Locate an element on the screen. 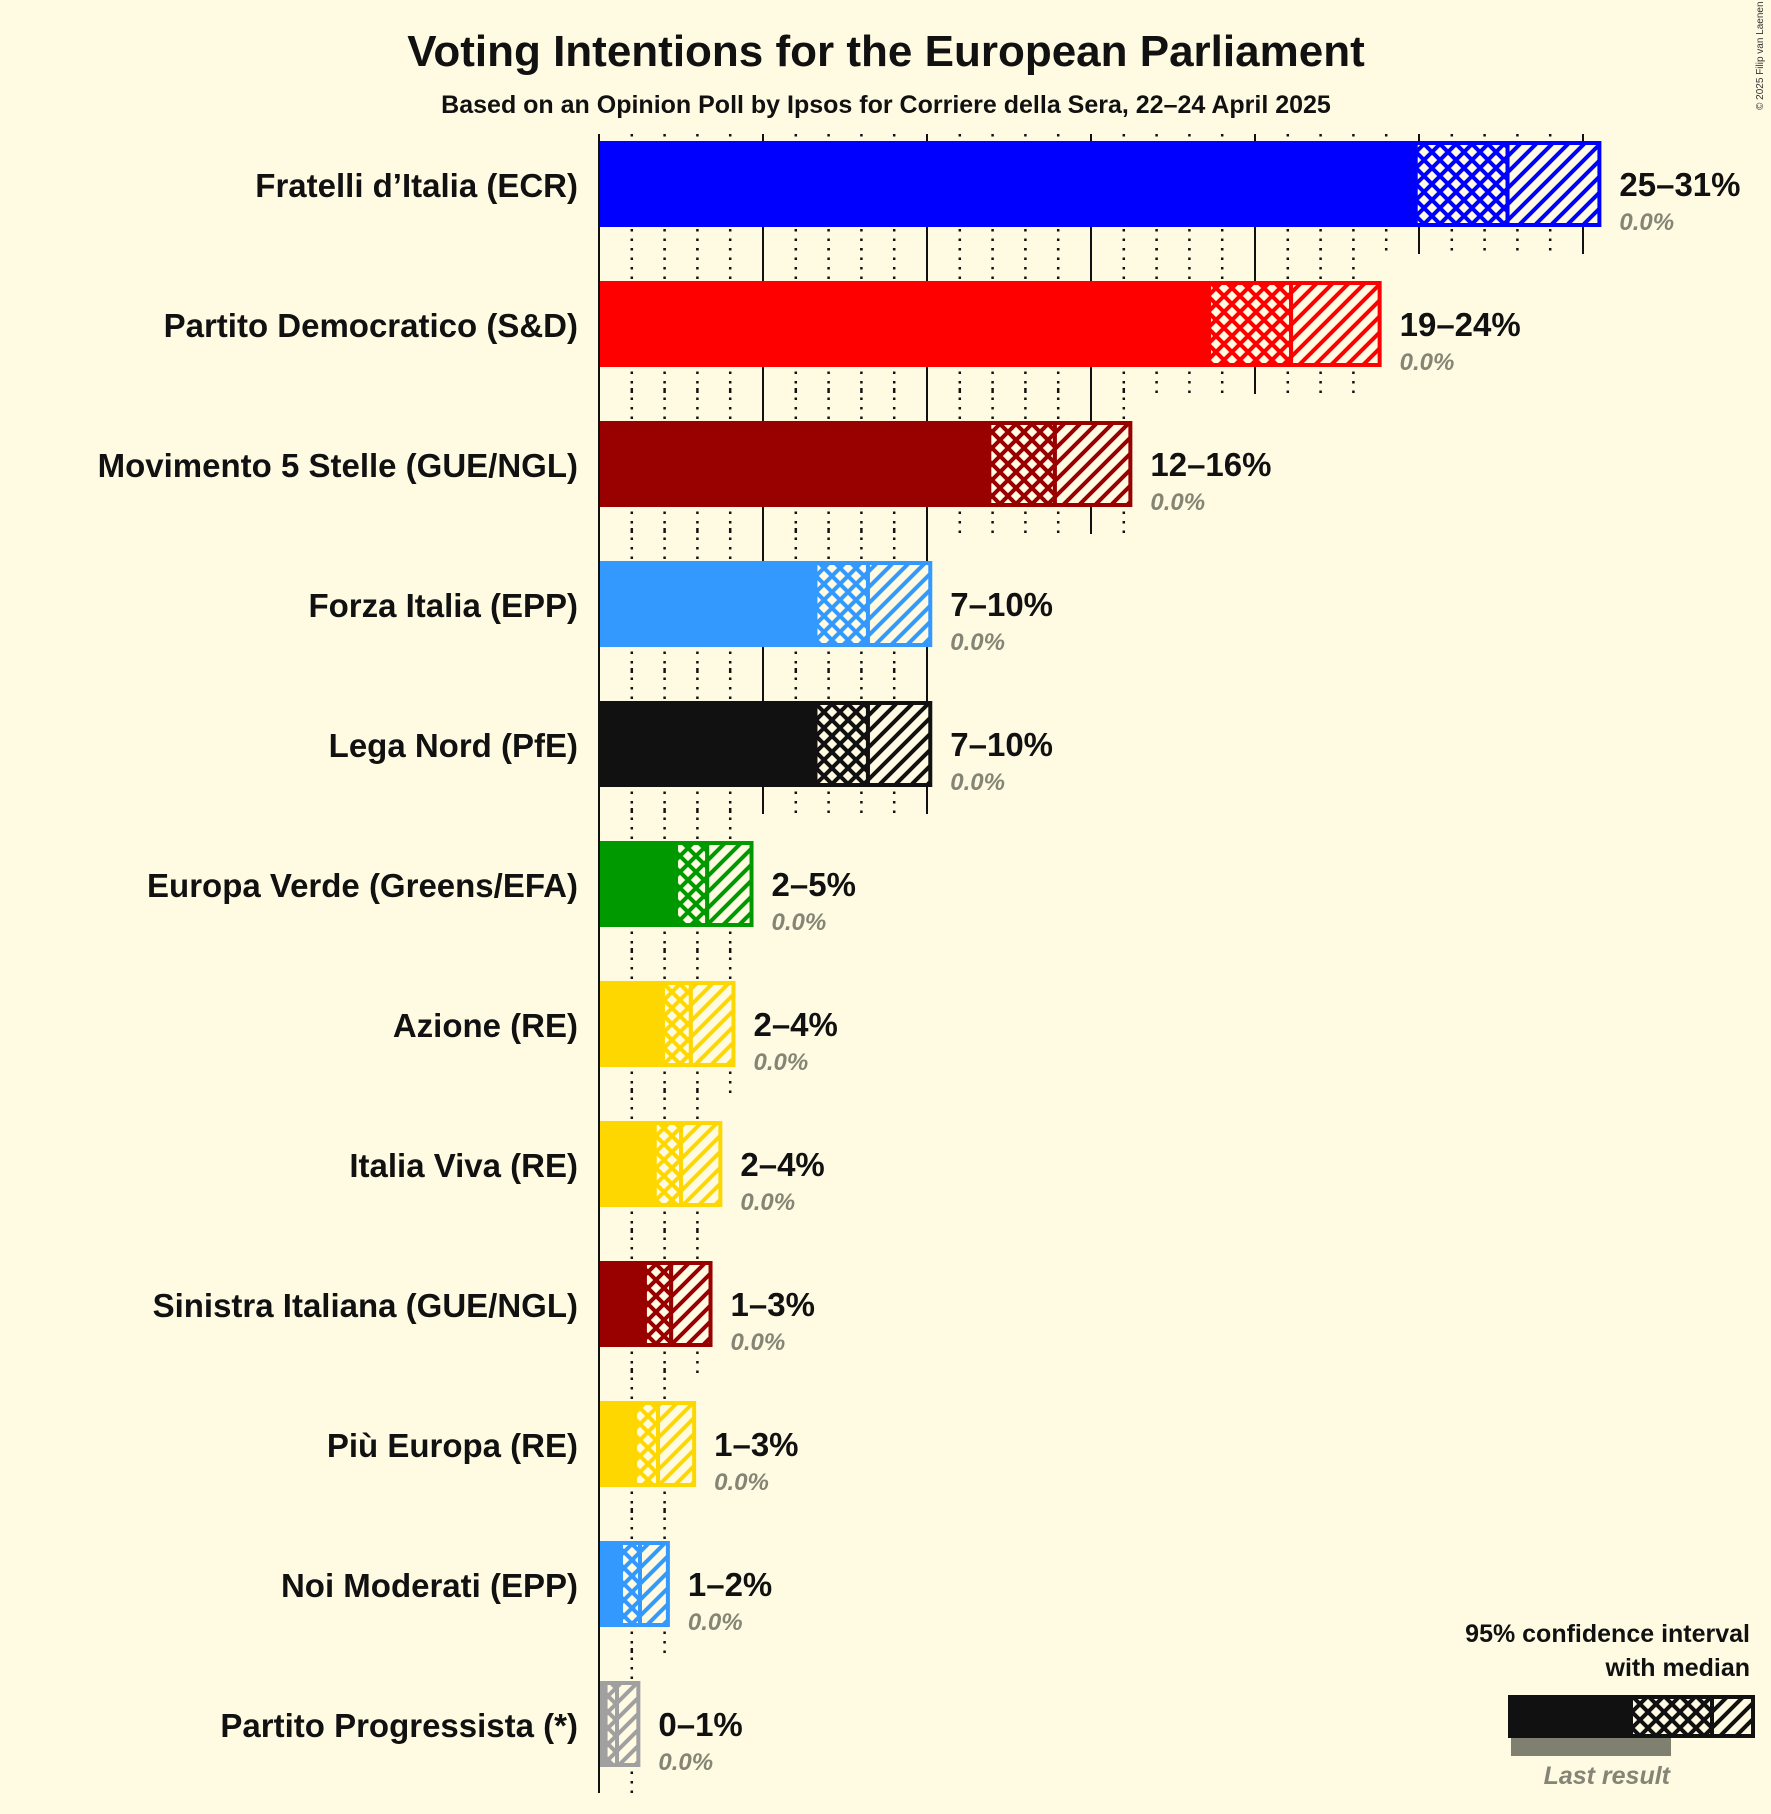 This screenshot has width=1771, height=1814. party-label: Forza Italia (EPP) is located at coordinates (443, 605).